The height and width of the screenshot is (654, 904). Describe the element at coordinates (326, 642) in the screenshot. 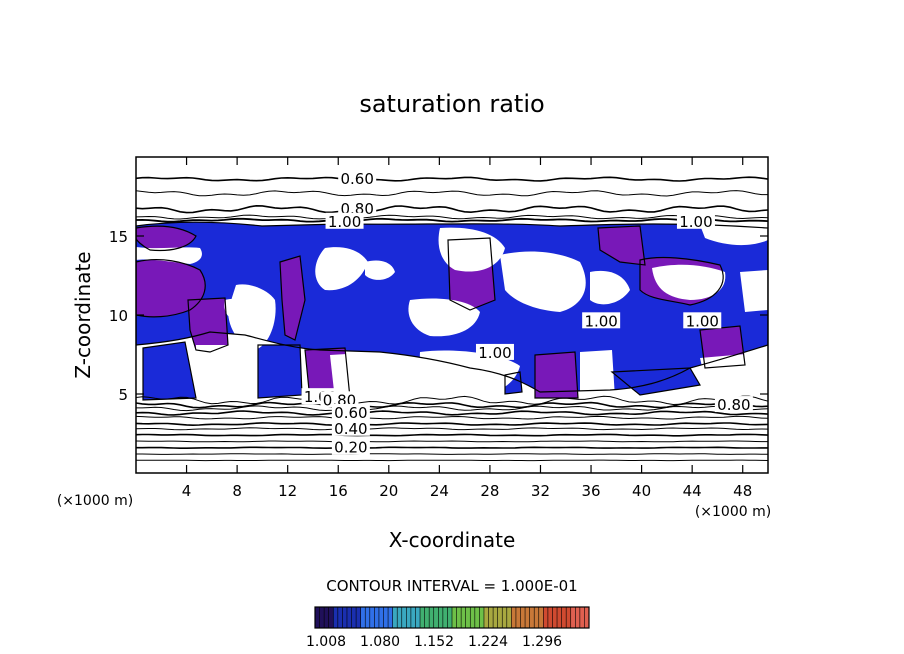

I see `colorbar-tick-label: 1.008` at that location.